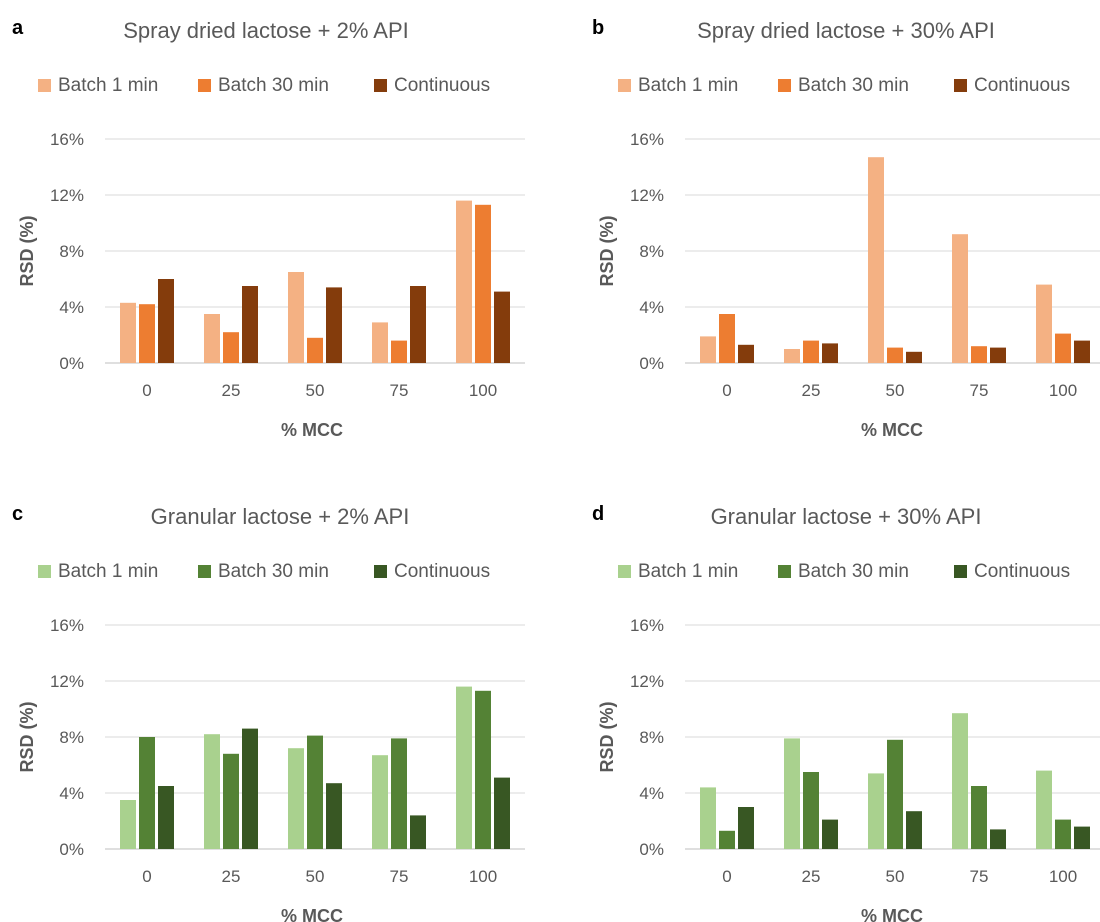 This screenshot has width=1100, height=922. Describe the element at coordinates (280, 516) in the screenshot. I see `chart-title: Granular lactose + 2% API` at that location.